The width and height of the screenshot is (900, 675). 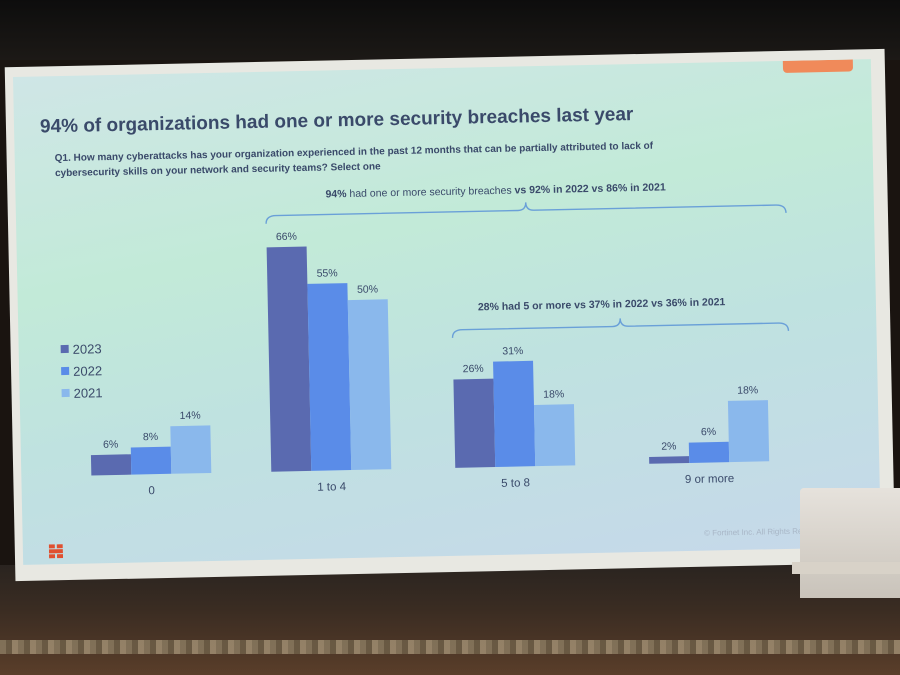 What do you see at coordinates (289, 359) in the screenshot?
I see `bar-1-to-4-2023` at bounding box center [289, 359].